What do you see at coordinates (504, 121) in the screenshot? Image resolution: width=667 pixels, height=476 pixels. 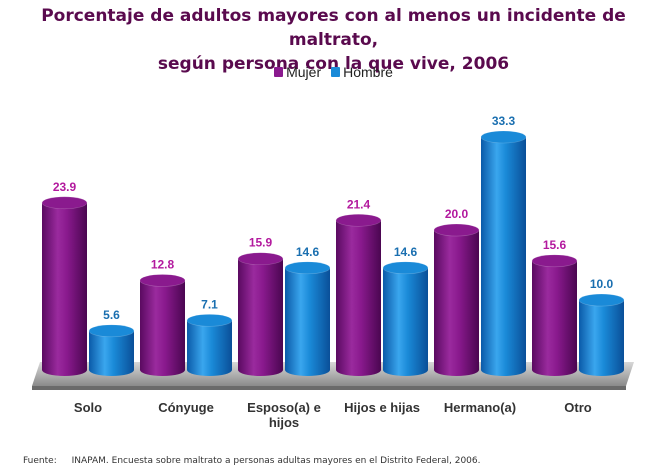 I see `value-label-hombre-5: 33.3` at bounding box center [504, 121].